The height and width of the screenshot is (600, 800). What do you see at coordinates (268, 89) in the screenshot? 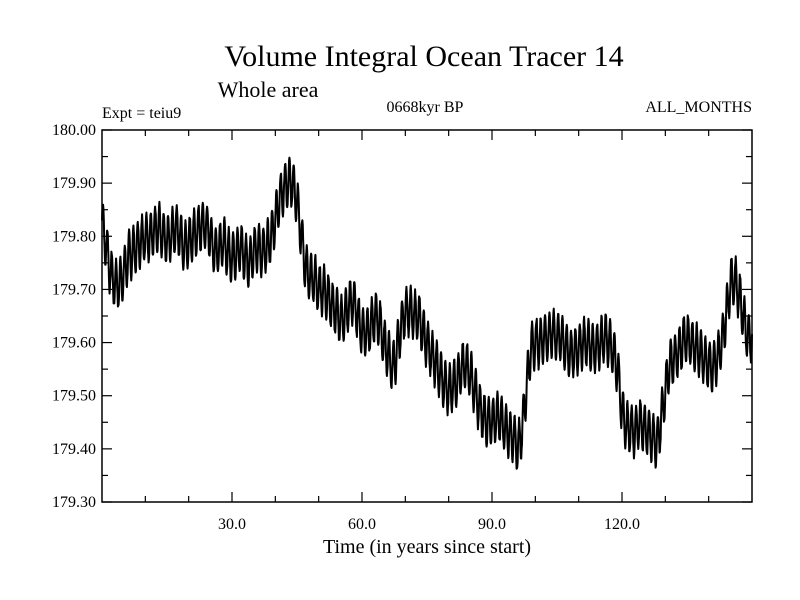
I see `chart-subtitle: Whole area` at bounding box center [268, 89].